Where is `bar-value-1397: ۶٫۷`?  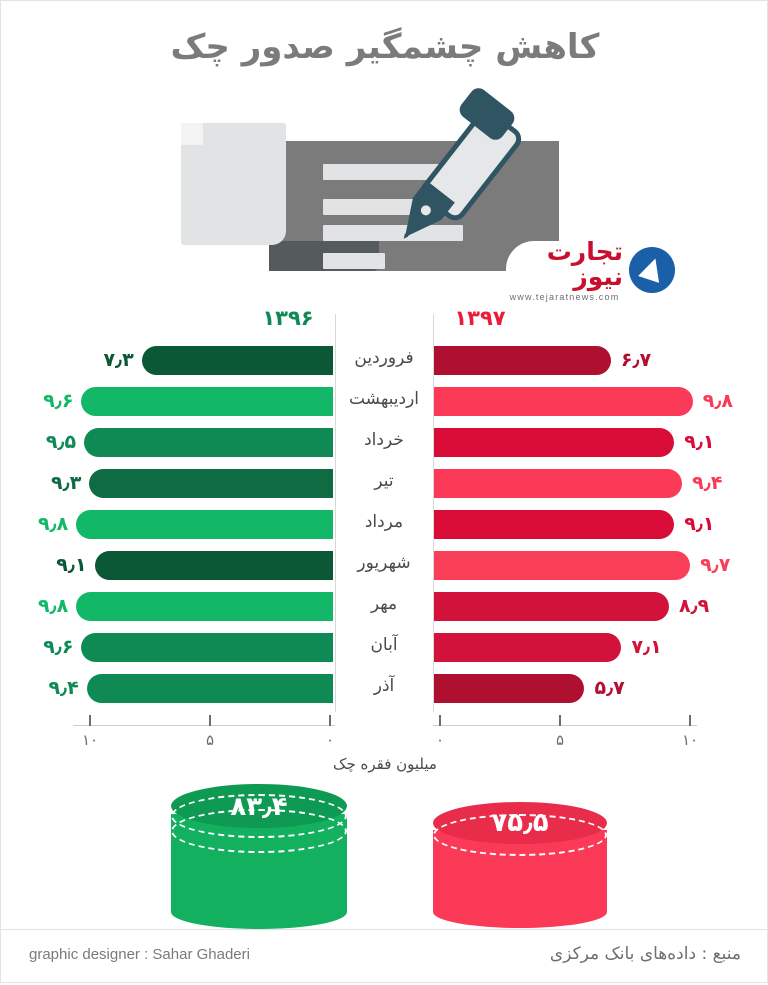
bar-value-1397: ۶٫۷ is located at coordinates (636, 360).